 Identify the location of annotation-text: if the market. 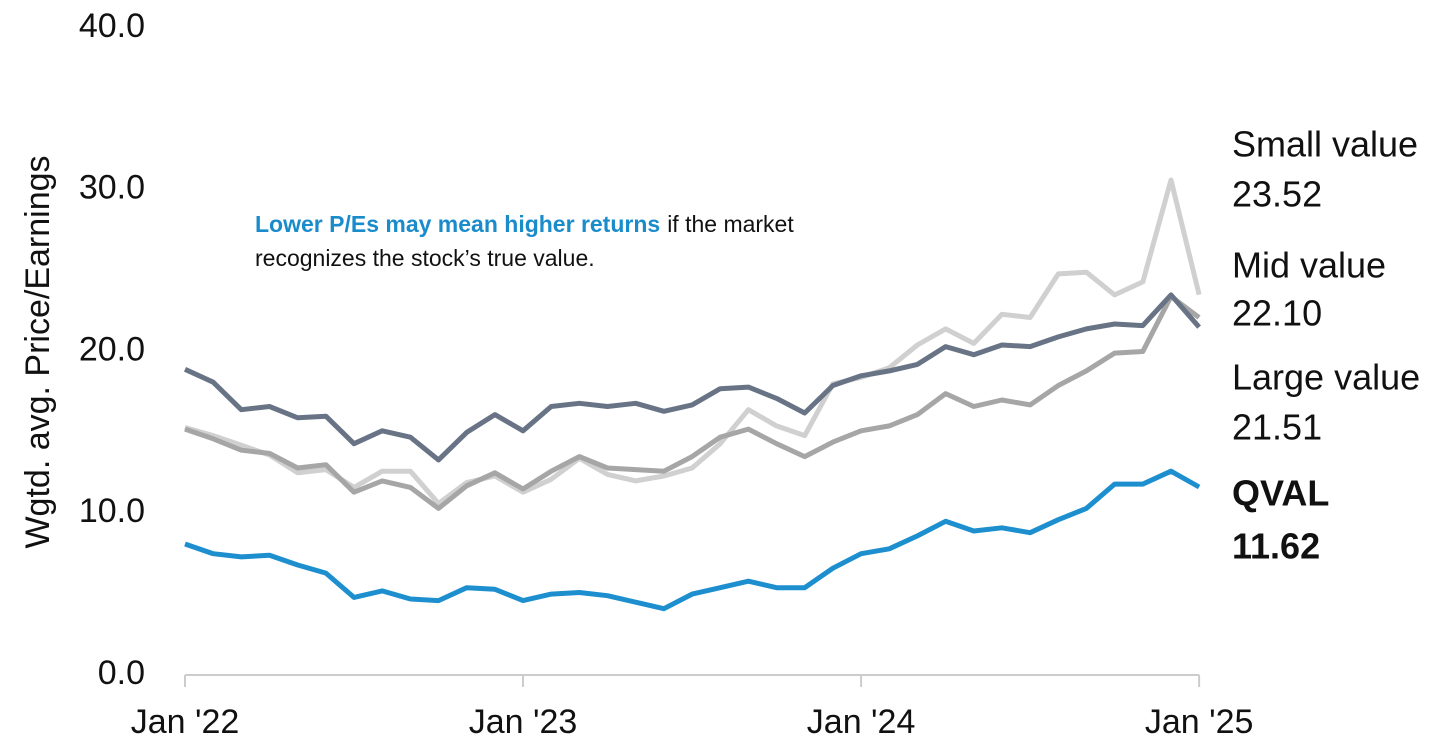
(730, 224).